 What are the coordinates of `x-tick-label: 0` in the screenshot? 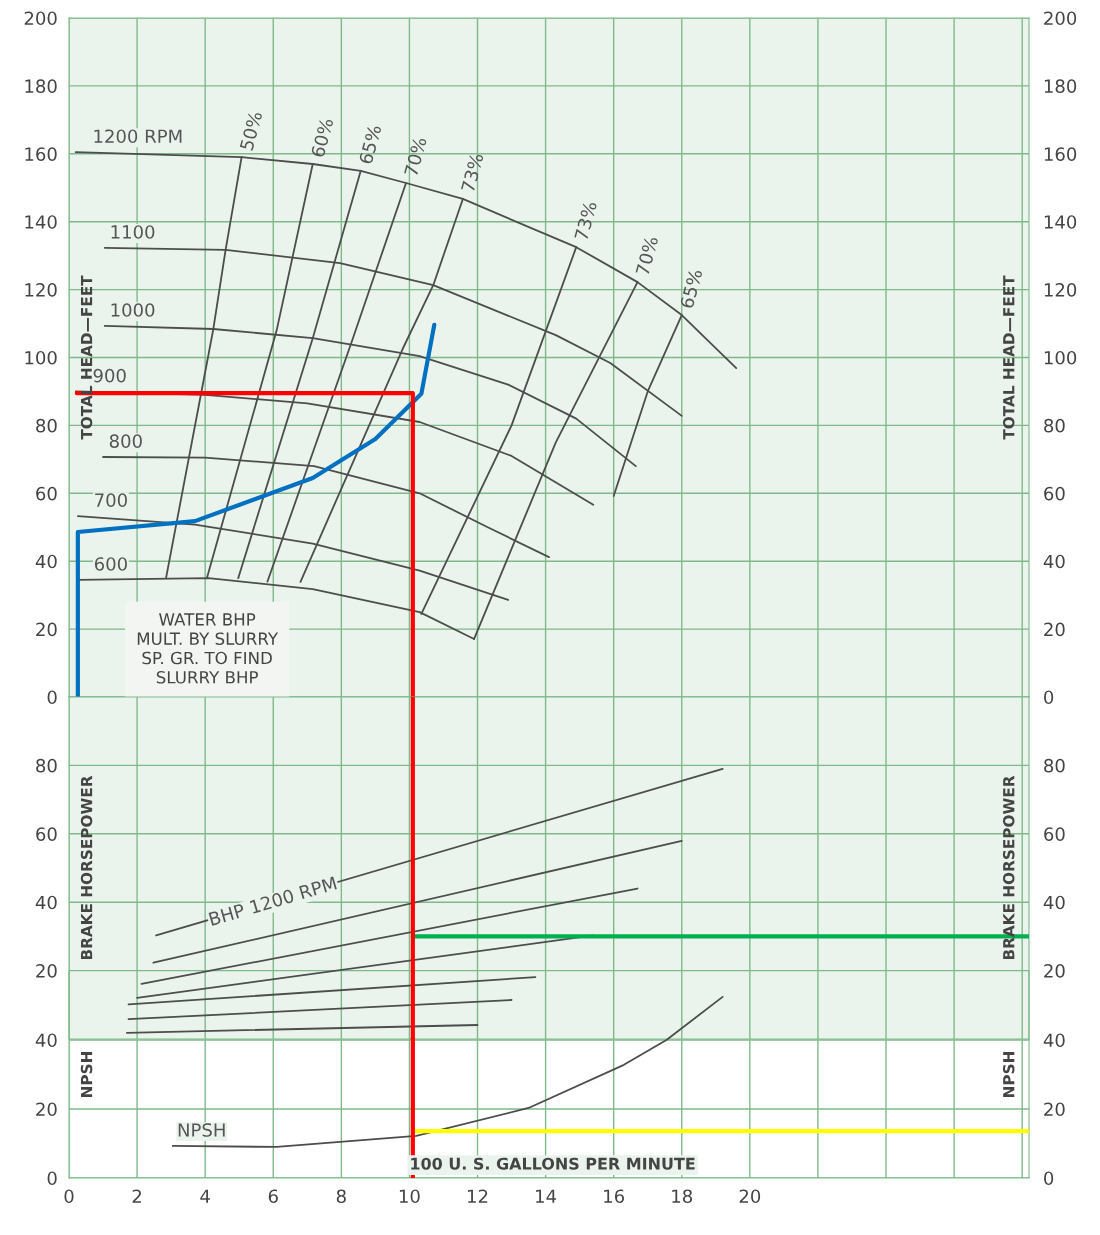 It's located at (69, 1196).